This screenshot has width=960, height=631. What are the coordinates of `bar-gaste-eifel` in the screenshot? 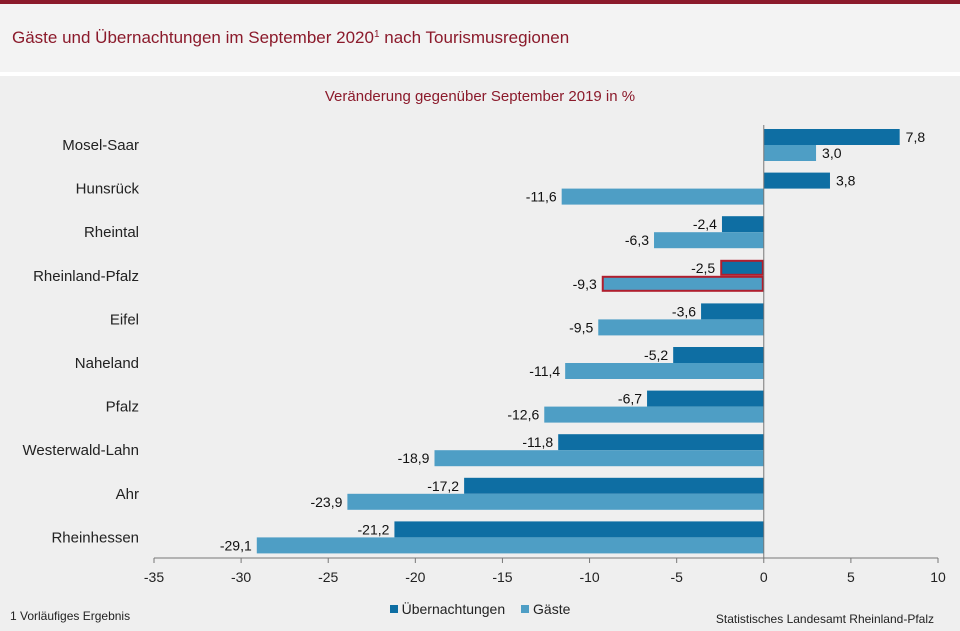 It's located at (681, 327).